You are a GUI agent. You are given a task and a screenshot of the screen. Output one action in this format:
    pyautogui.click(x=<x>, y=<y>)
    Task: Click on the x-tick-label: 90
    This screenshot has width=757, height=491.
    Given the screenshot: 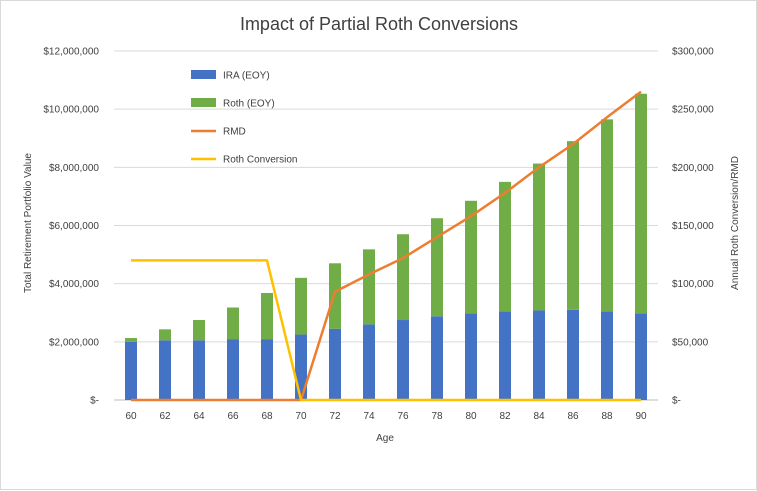 What is the action you would take?
    pyautogui.click(x=641, y=416)
    